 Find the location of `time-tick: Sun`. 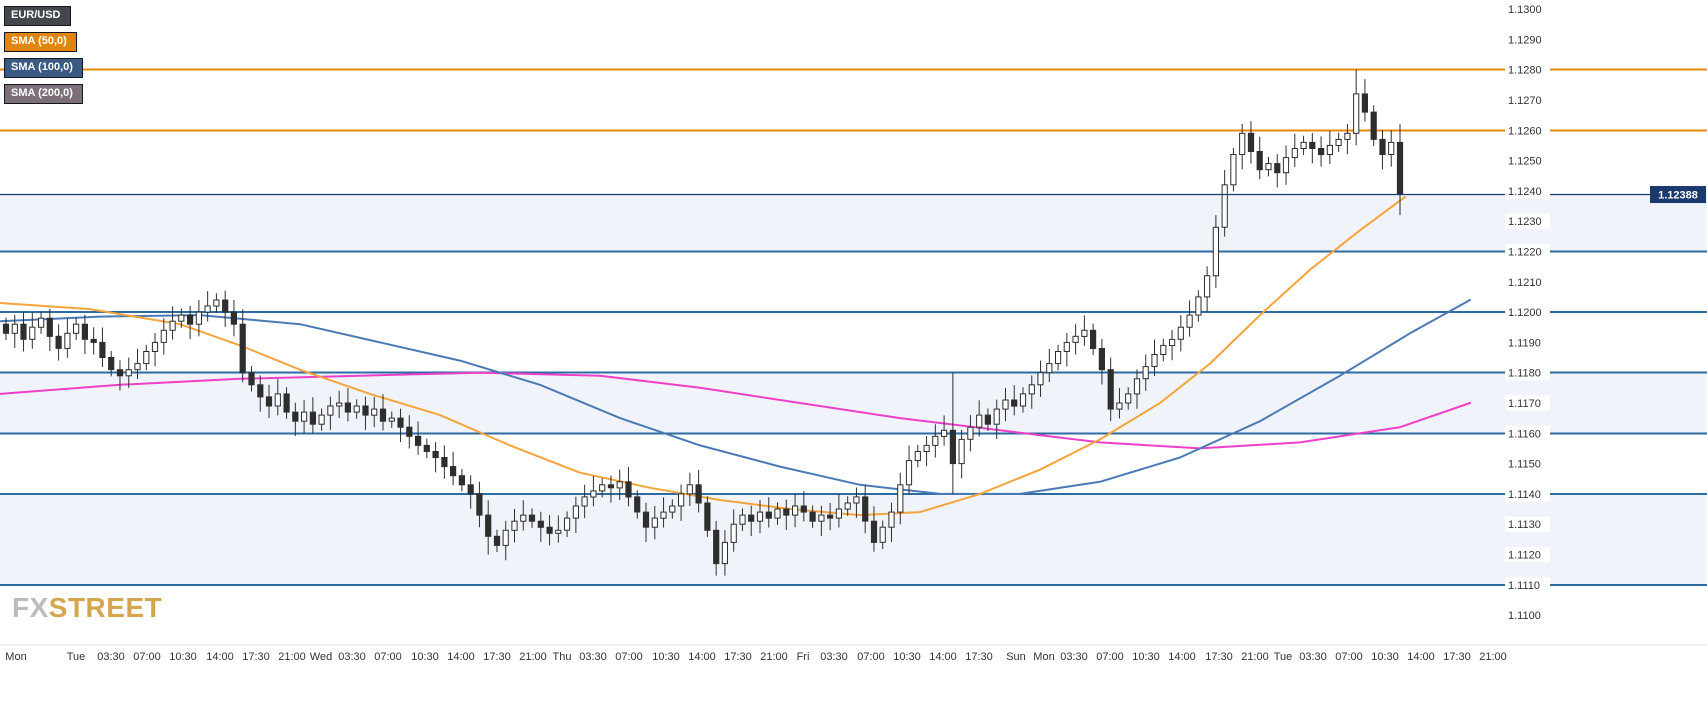

time-tick: Sun is located at coordinates (1016, 657).